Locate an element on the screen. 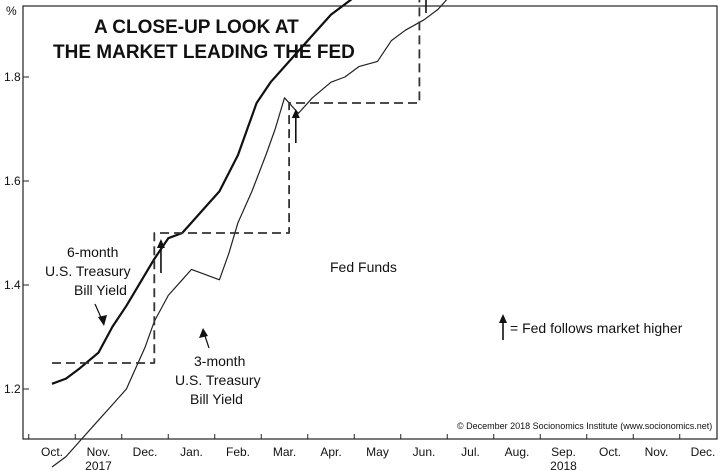 The width and height of the screenshot is (720, 471). annotation-fed-funds: Fed Funds is located at coordinates (363, 267).